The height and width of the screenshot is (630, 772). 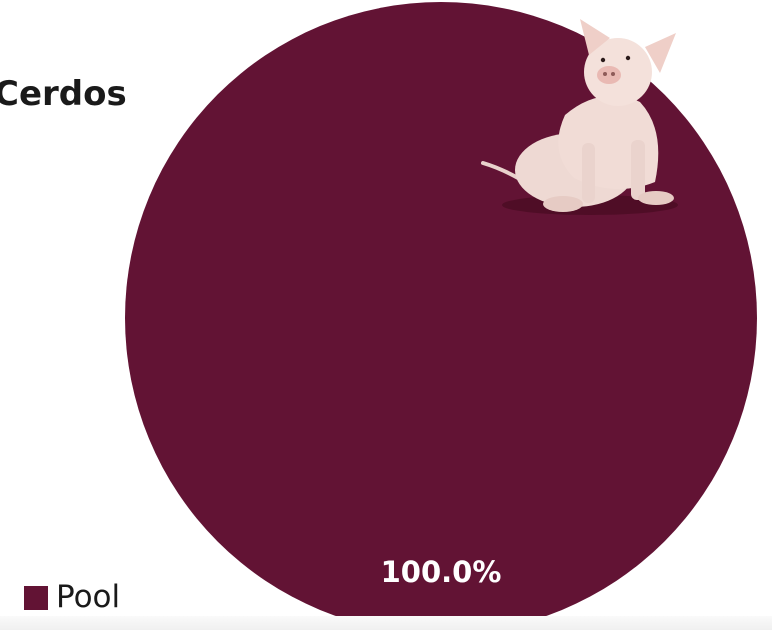 I want to click on bottom-band, so click(x=386, y=623).